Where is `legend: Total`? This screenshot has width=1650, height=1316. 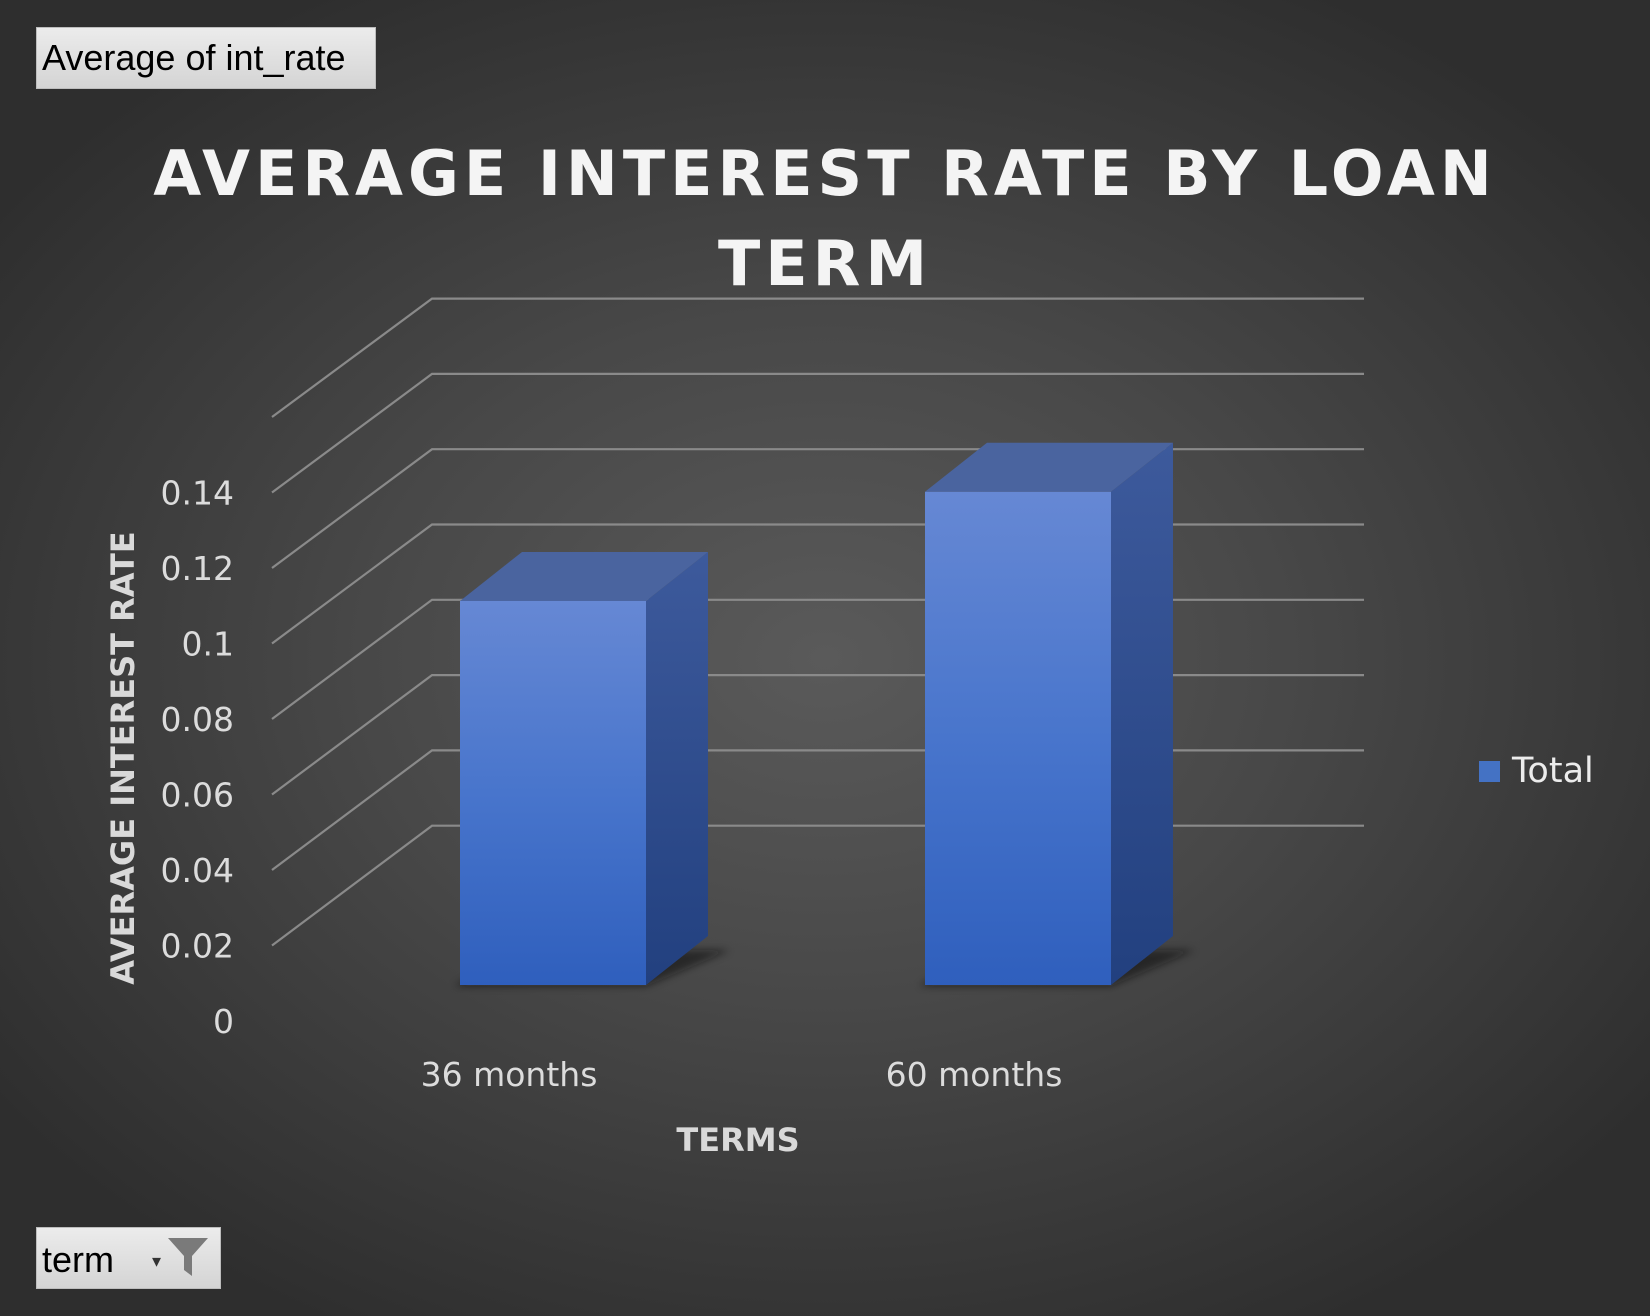 legend: Total is located at coordinates (1536, 771).